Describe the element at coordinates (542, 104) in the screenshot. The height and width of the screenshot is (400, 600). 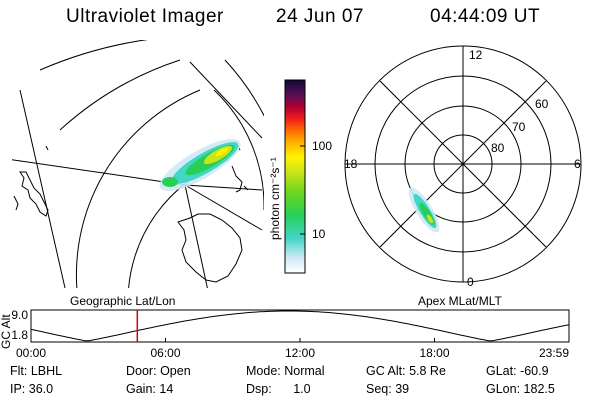
I see `mlat-label-60: 60` at that location.